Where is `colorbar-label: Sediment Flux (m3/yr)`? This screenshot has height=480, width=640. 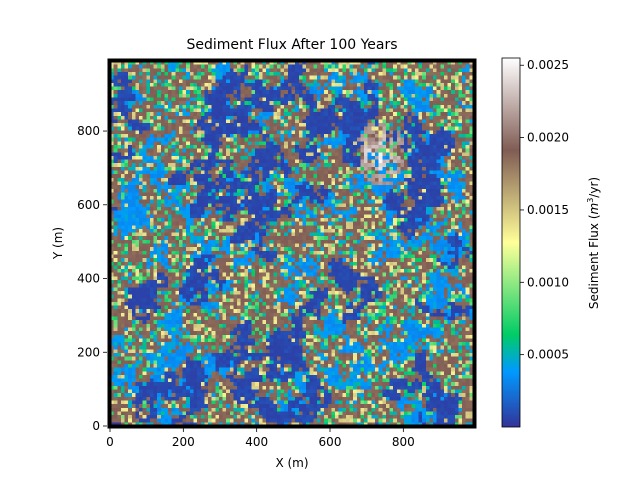 colorbar-label: Sediment Flux (m3/yr) is located at coordinates (593, 243).